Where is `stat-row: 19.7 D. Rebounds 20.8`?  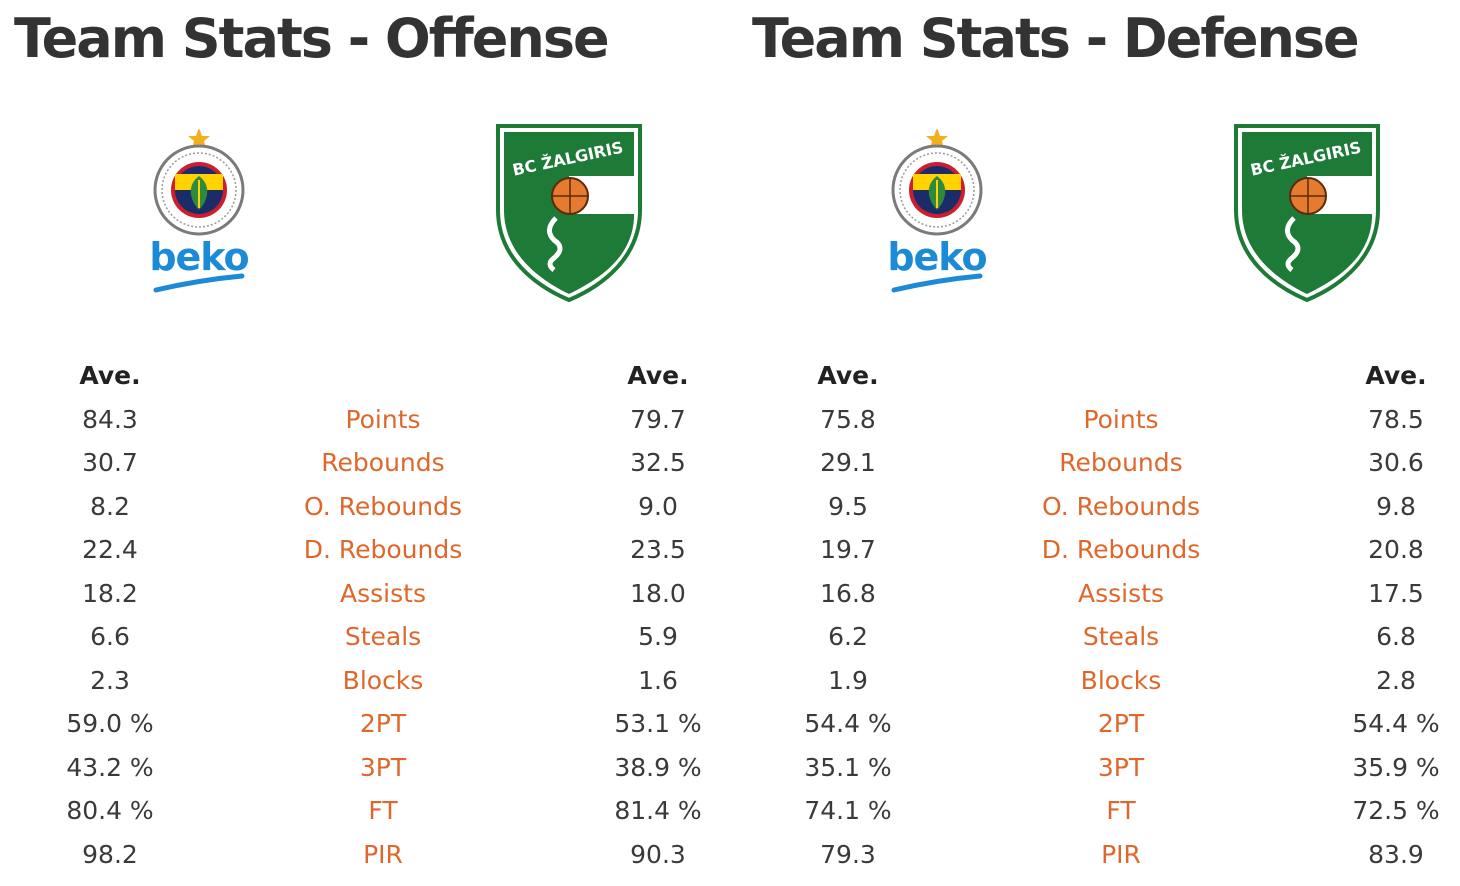 stat-row: 19.7 D. Rebounds 20.8 is located at coordinates (1099, 550).